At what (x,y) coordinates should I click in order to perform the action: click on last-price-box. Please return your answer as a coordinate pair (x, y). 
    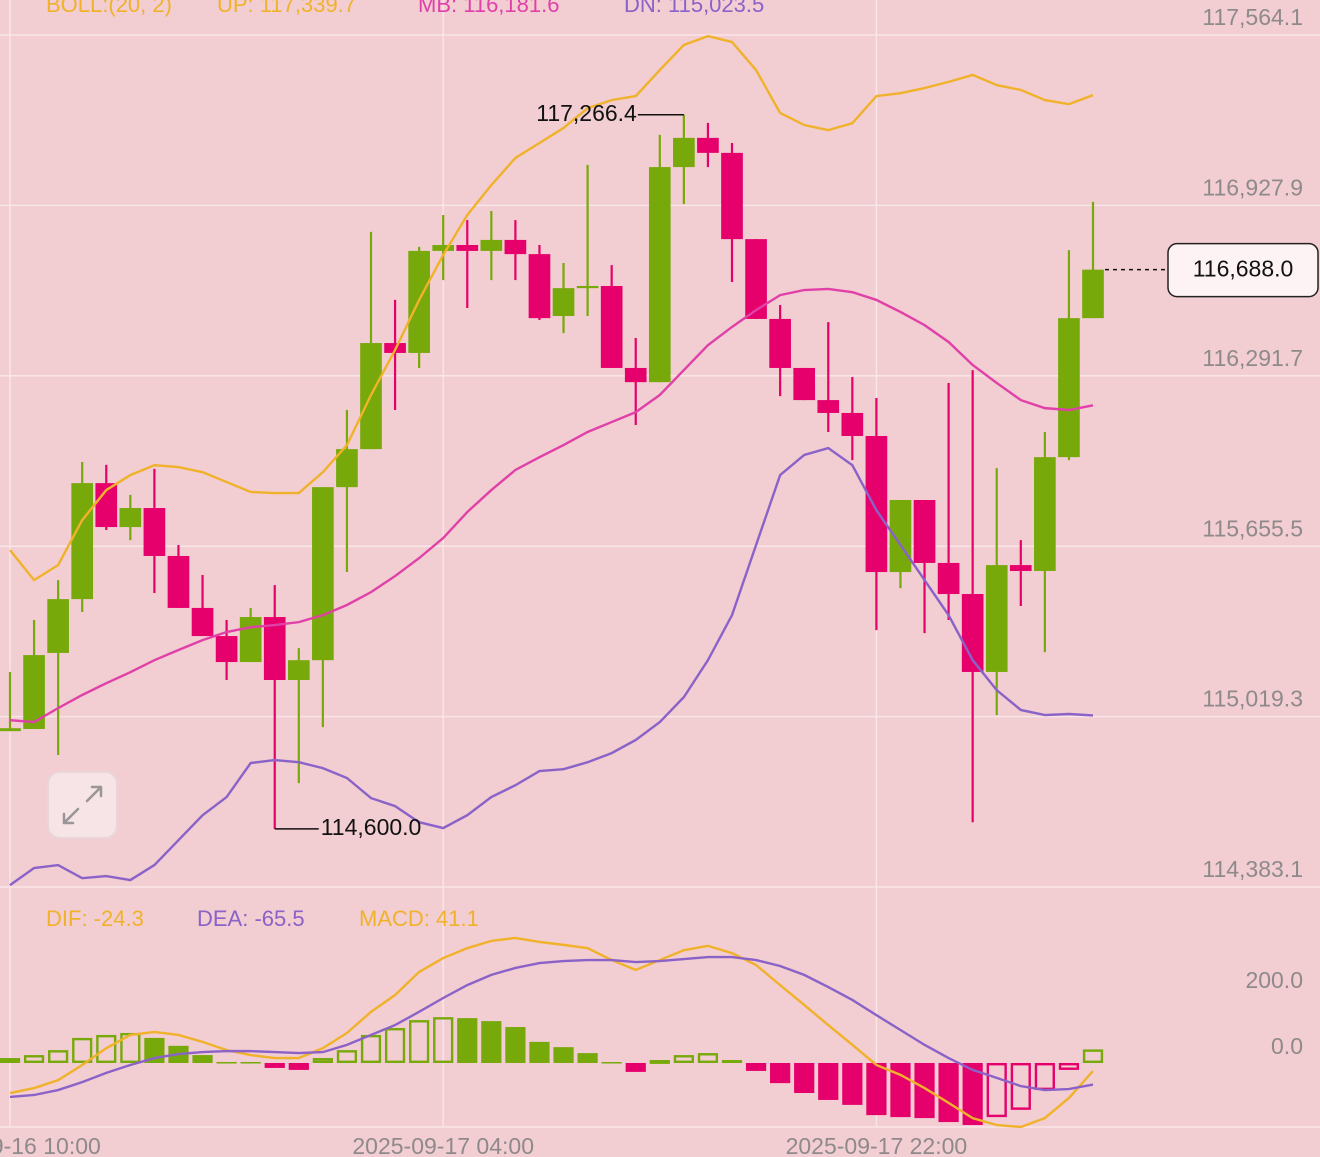
    Looking at the image, I should click on (1243, 270).